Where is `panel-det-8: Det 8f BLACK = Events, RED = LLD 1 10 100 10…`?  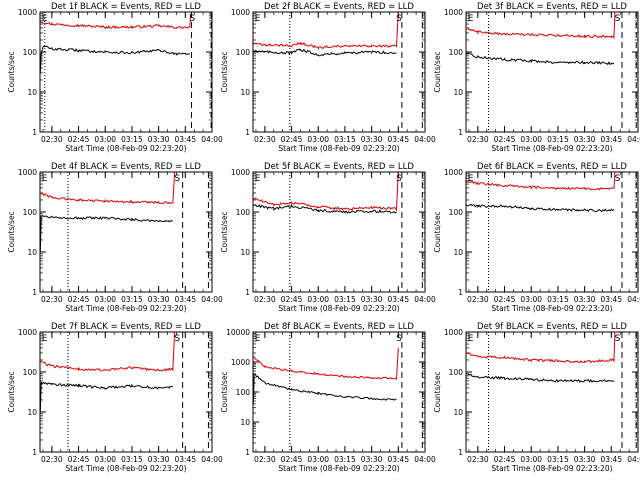 panel-det-8: Det 8f BLACK = Events, RED = LLD 1 10 100 10… is located at coordinates (328, 397).